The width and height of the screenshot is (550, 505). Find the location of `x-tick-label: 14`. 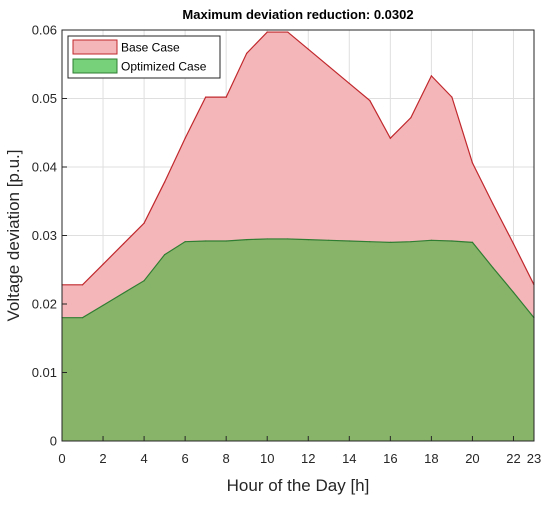

x-tick-label: 14 is located at coordinates (349, 458).